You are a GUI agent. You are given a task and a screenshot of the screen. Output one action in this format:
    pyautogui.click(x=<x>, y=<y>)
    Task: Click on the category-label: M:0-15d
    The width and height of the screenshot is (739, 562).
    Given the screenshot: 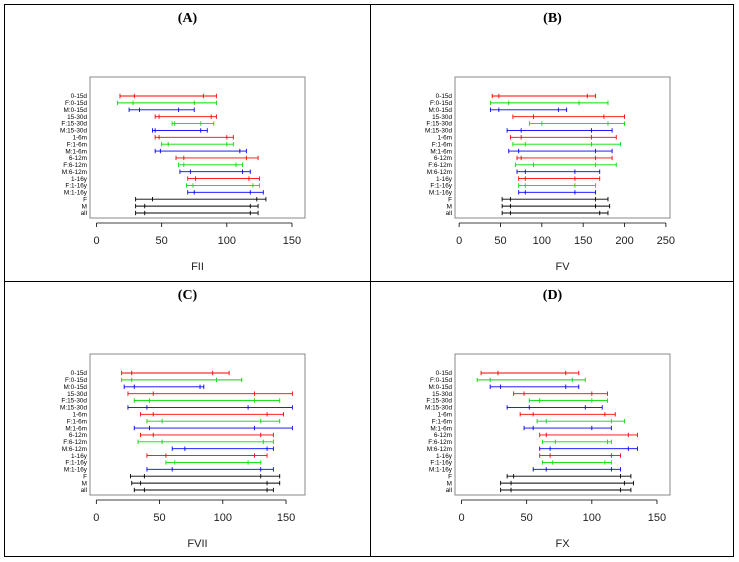 What is the action you would take?
    pyautogui.click(x=76, y=387)
    